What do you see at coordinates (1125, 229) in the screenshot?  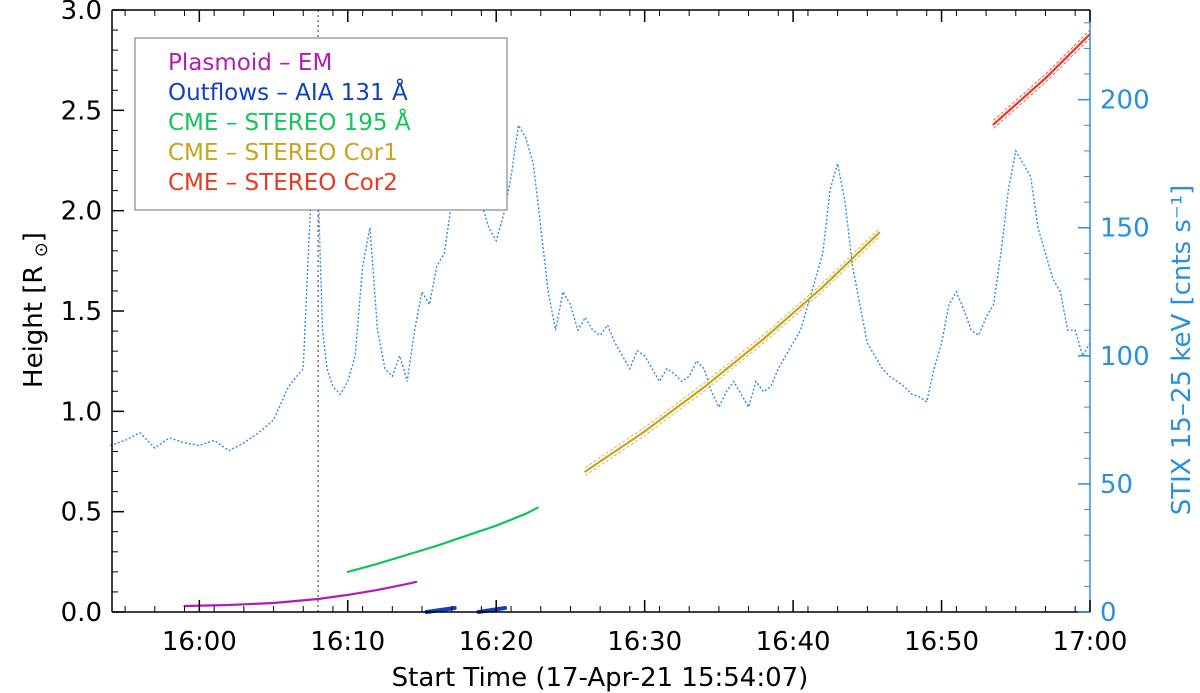 I see `y2-tick-label: 150` at bounding box center [1125, 229].